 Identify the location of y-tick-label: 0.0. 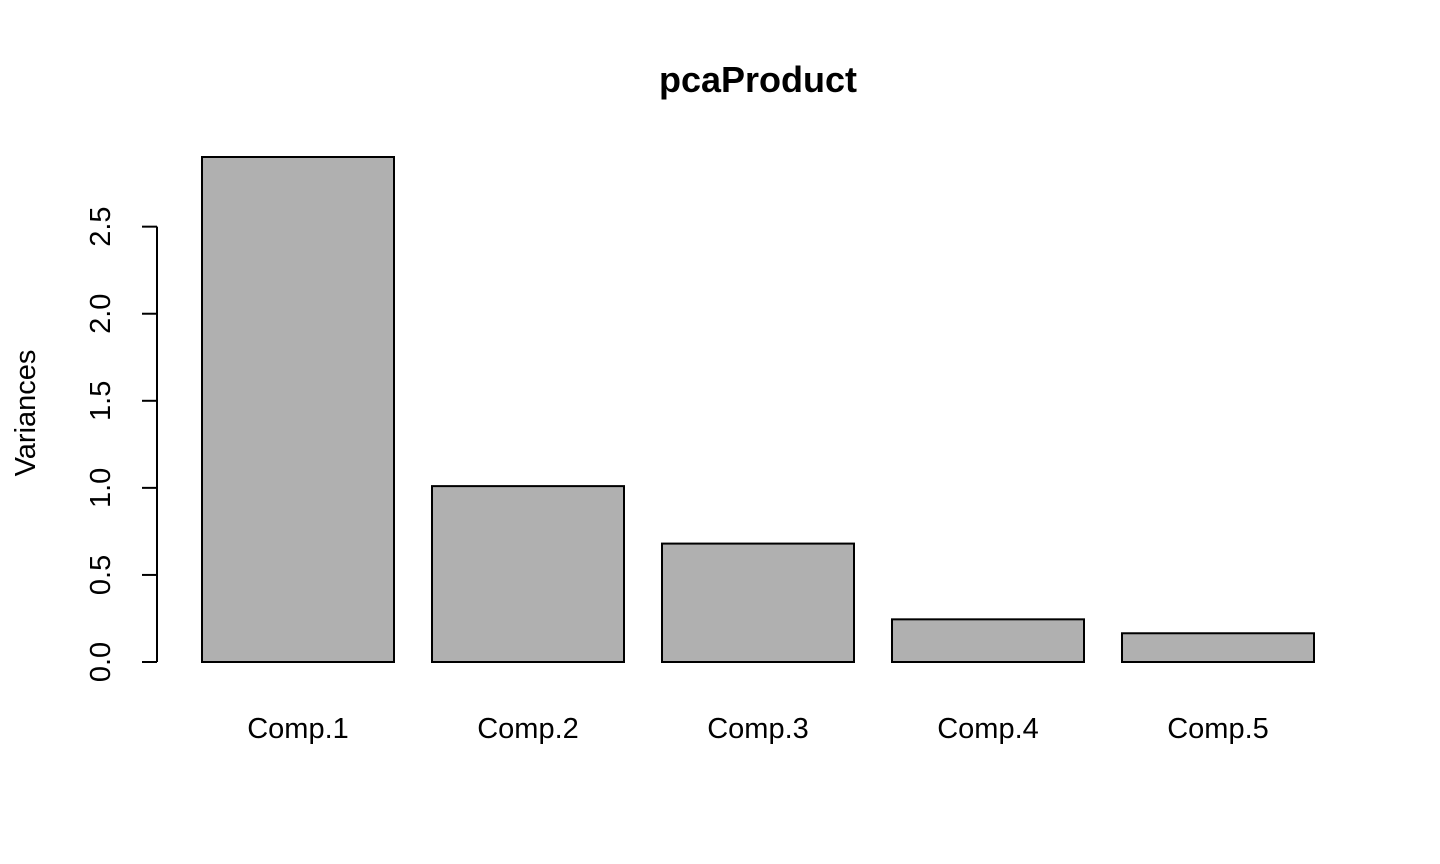
(101, 662).